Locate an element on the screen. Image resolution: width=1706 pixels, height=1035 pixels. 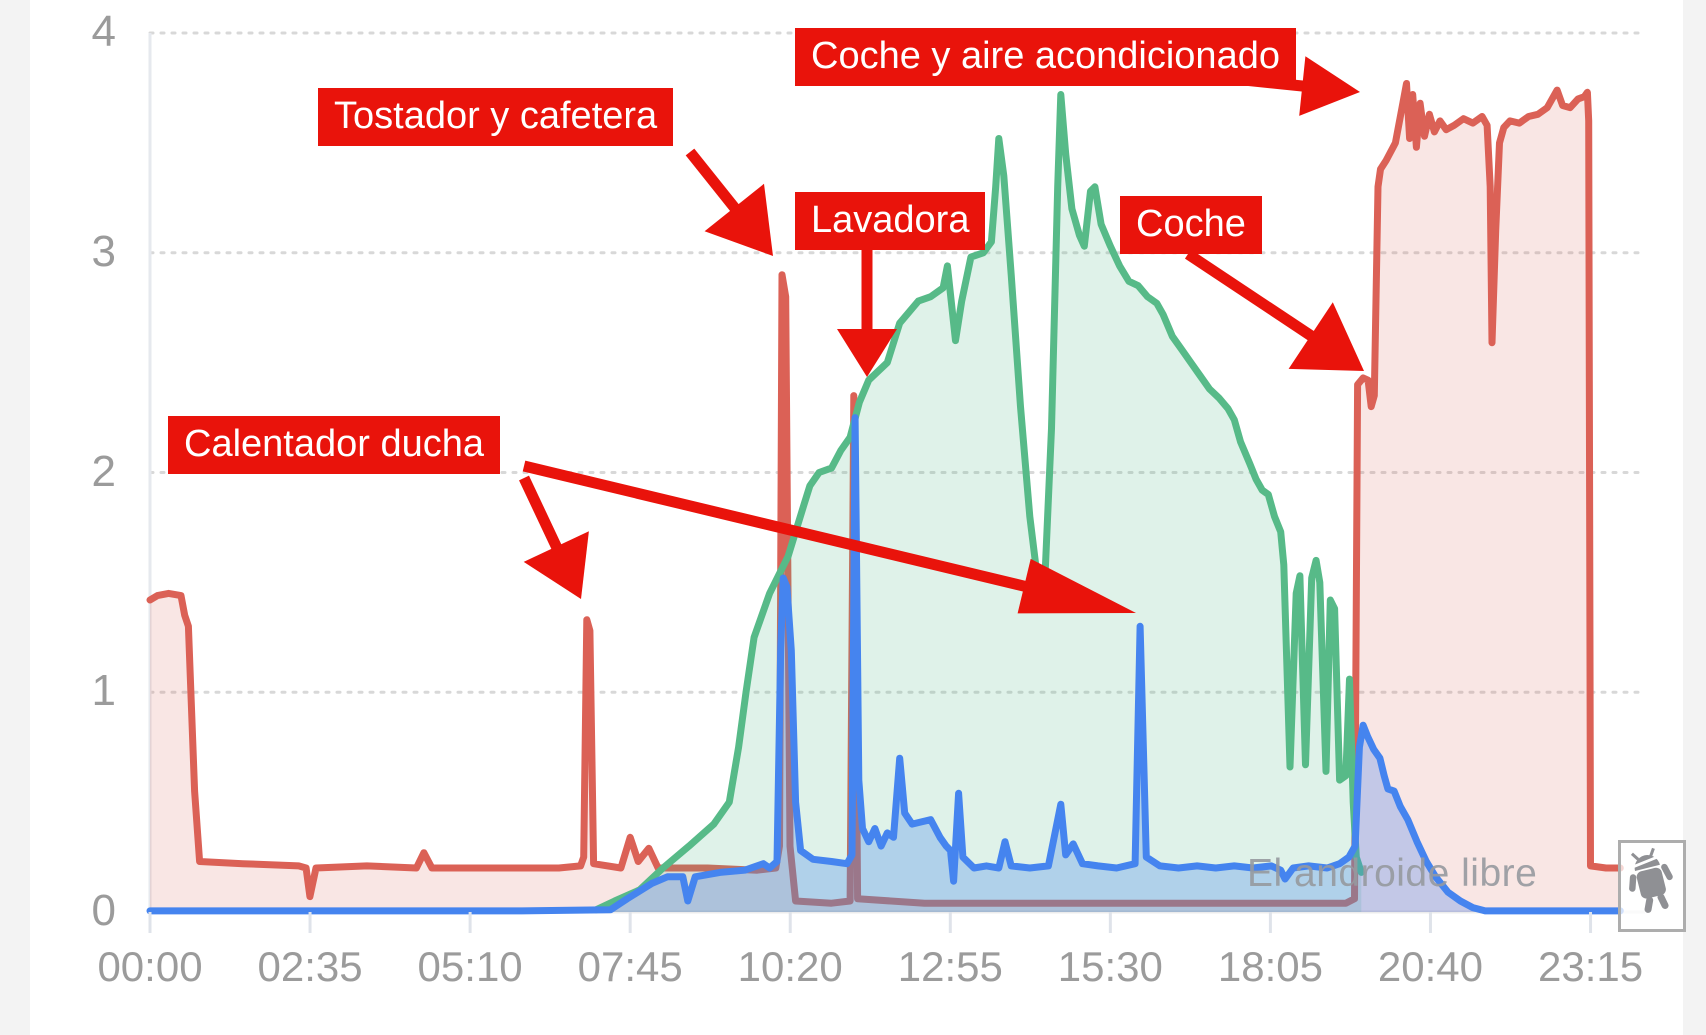
x-tick-label: 10:20 is located at coordinates (790, 966).